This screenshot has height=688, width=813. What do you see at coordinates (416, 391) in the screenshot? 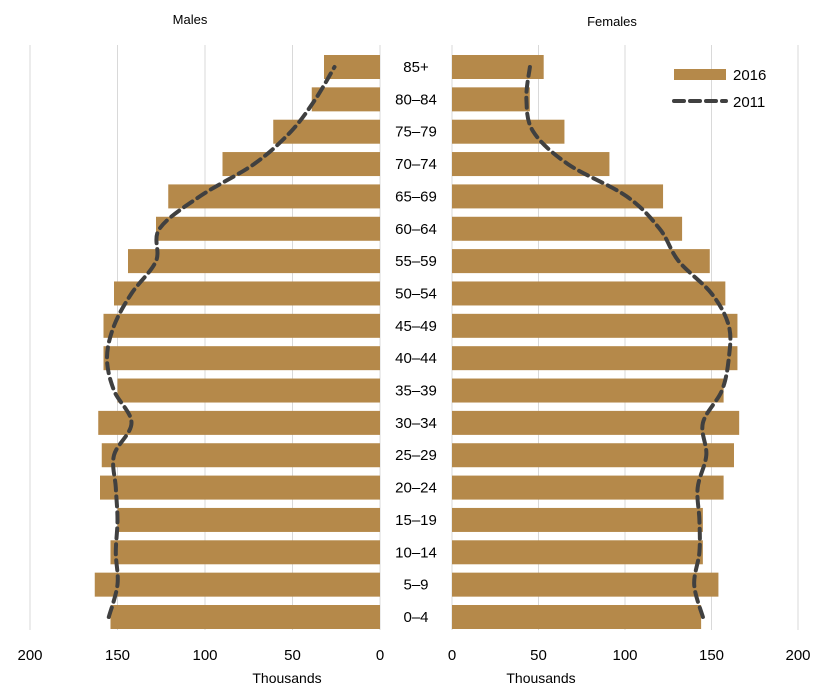
I see `age-group-label: 35–39` at bounding box center [416, 391].